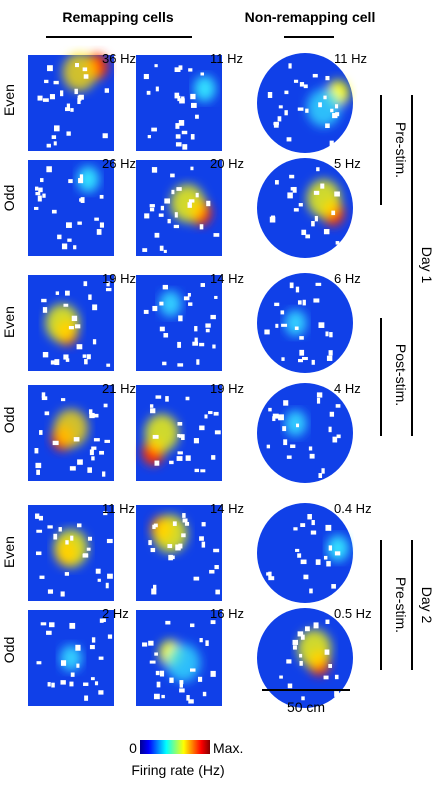 The image size is (436, 787). What do you see at coordinates (9, 100) in the screenshot?
I see `row-label-even-1: Even` at bounding box center [9, 100].